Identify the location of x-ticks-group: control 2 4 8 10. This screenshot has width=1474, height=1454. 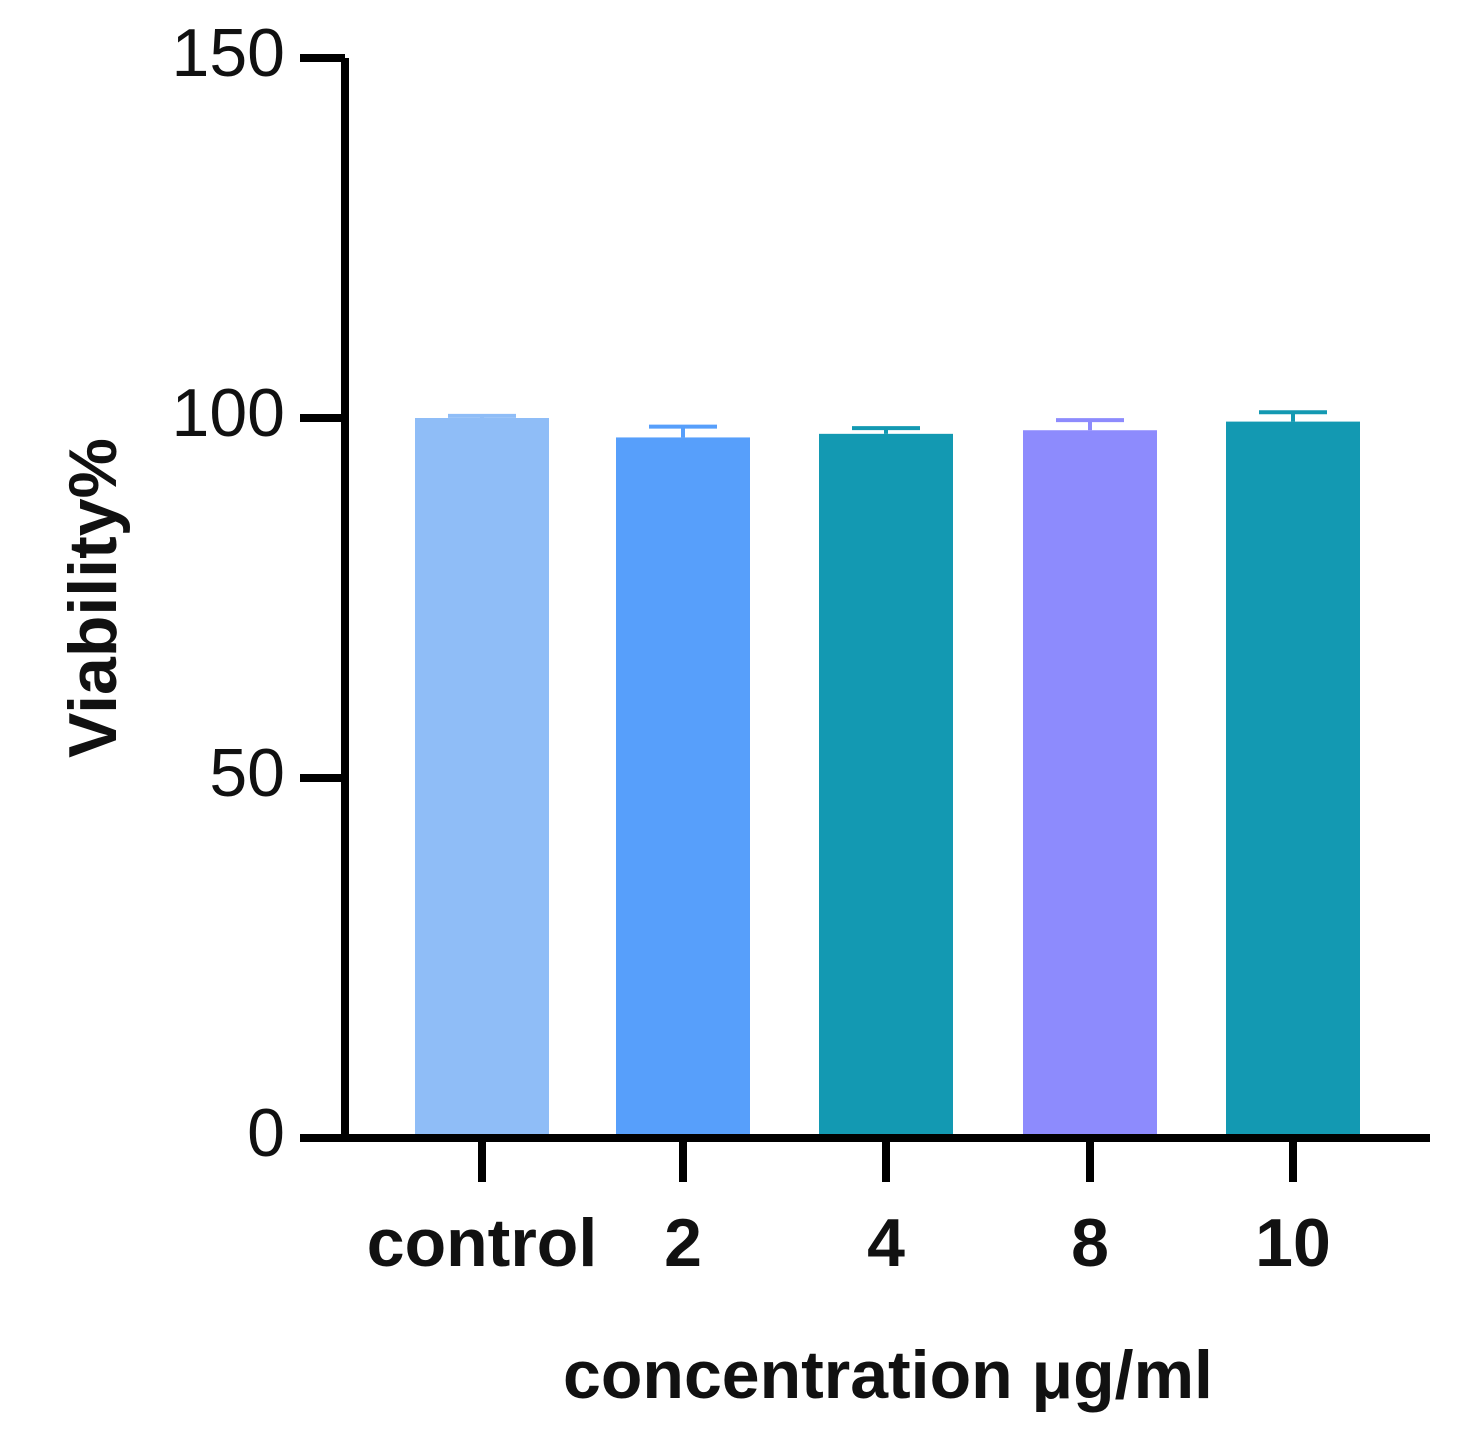
(849, 1209).